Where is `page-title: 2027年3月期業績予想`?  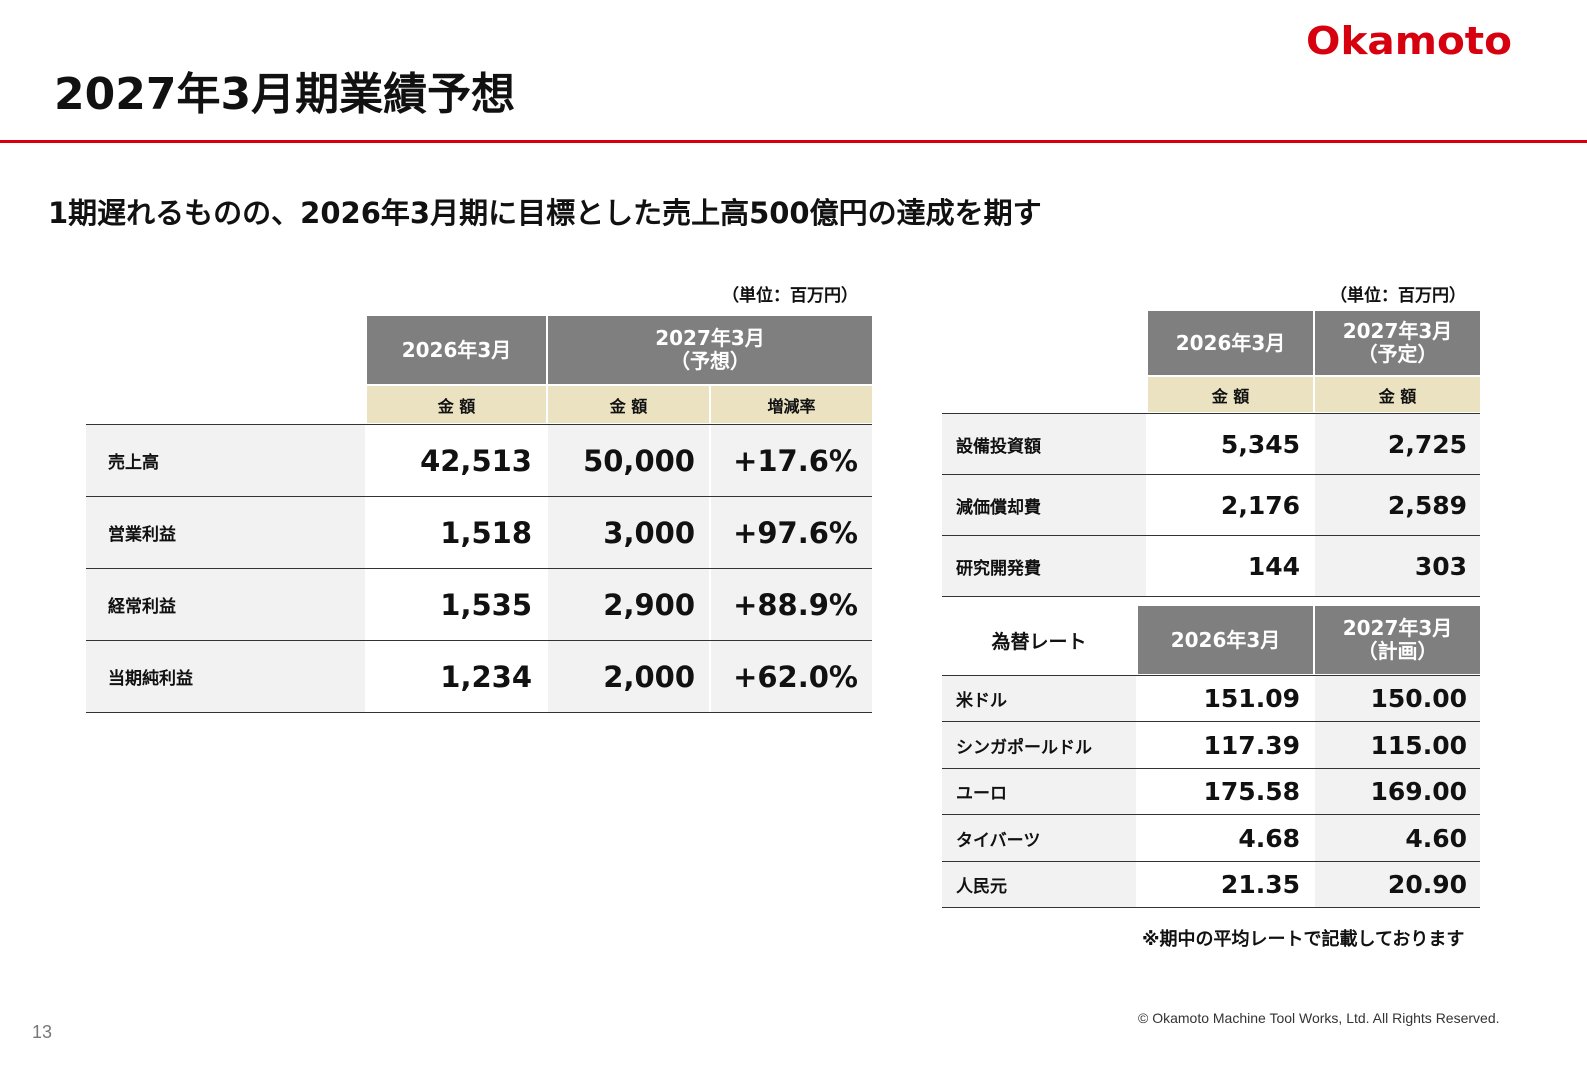 page-title: 2027年3月期業績予想 is located at coordinates (285, 94).